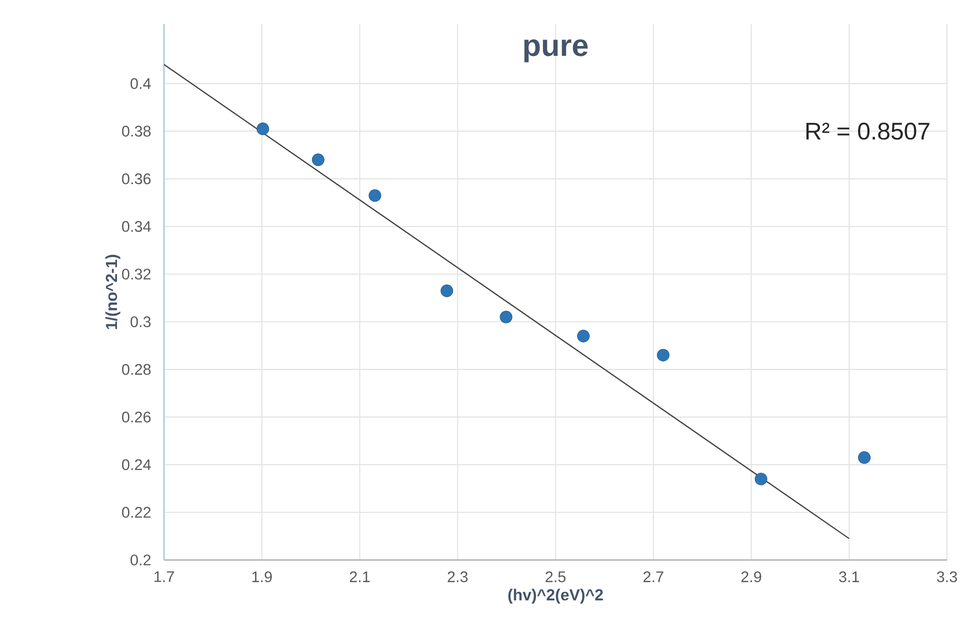  I want to click on x-tick-label: 2.9, so click(751, 576).